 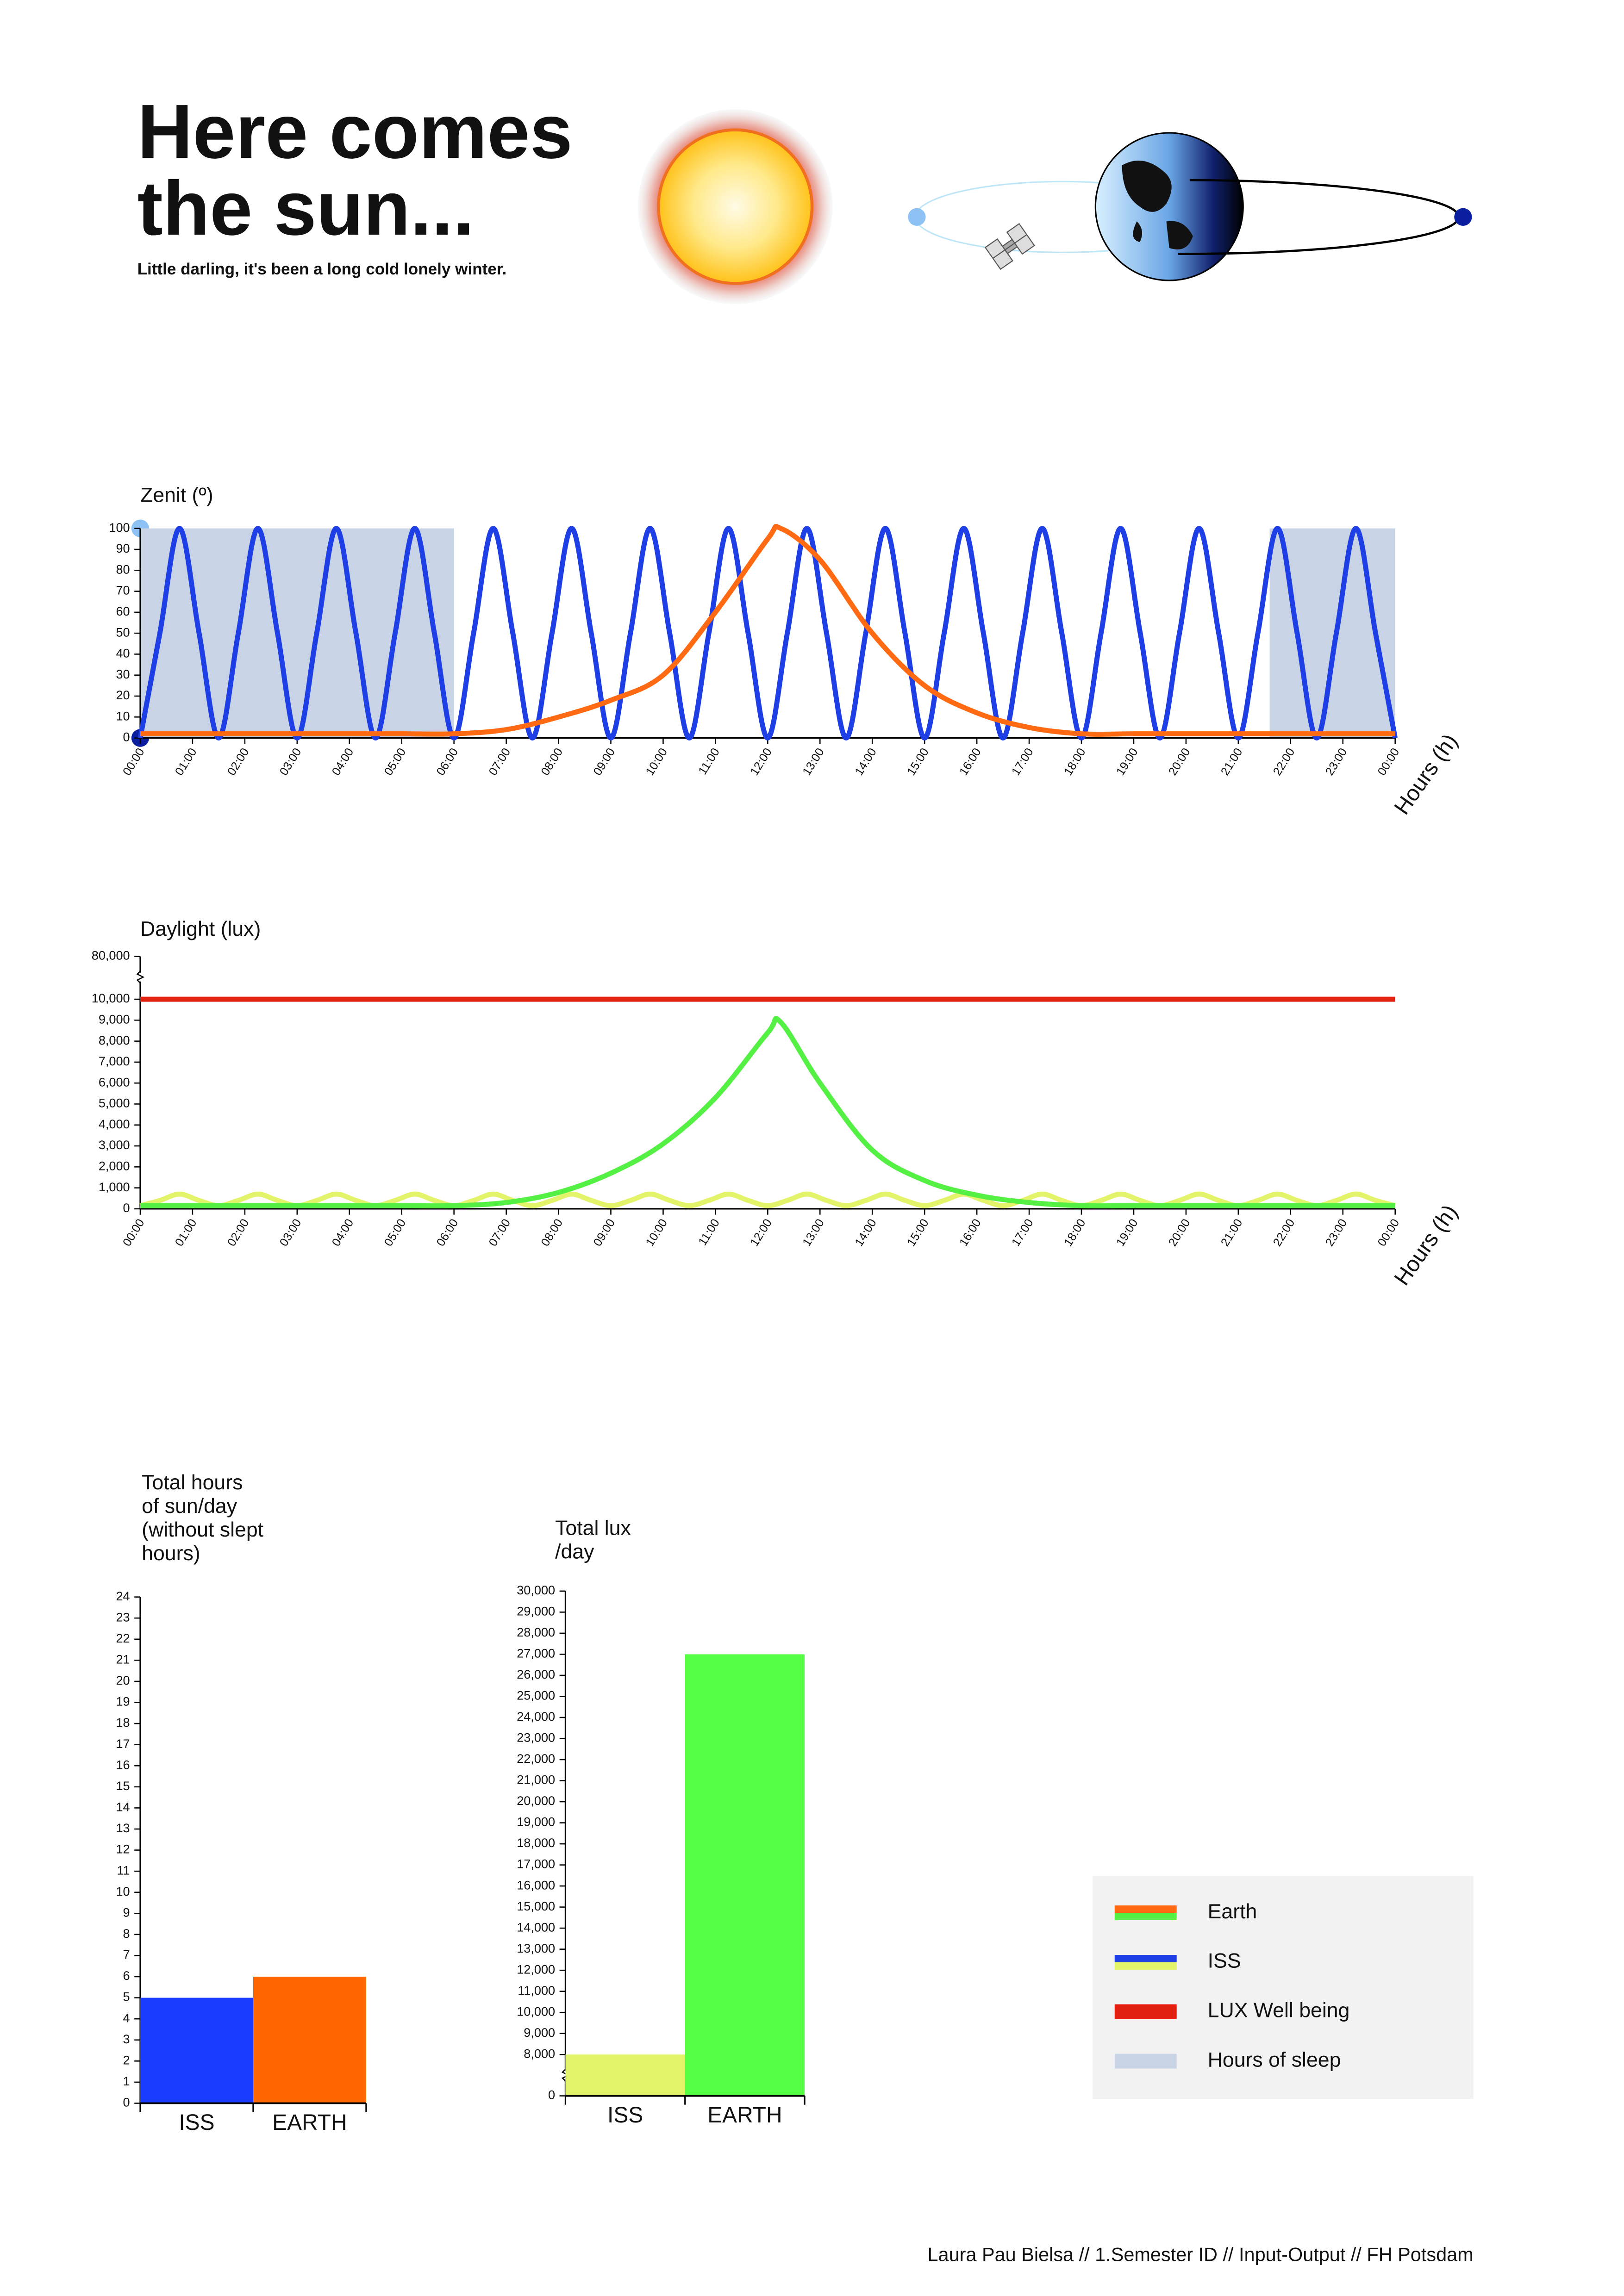 What do you see at coordinates (123, 1807) in the screenshot?
I see `y-tick-label: 14` at bounding box center [123, 1807].